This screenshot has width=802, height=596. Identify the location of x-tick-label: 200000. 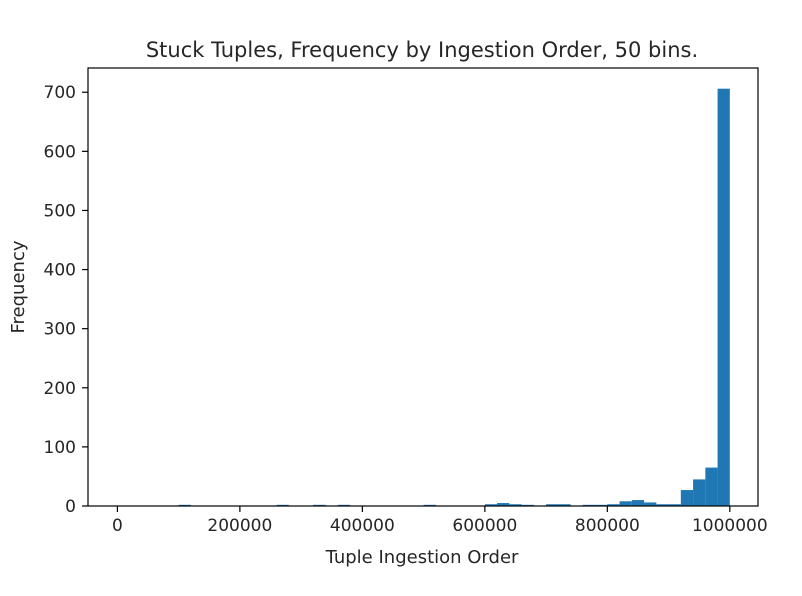
(239, 526).